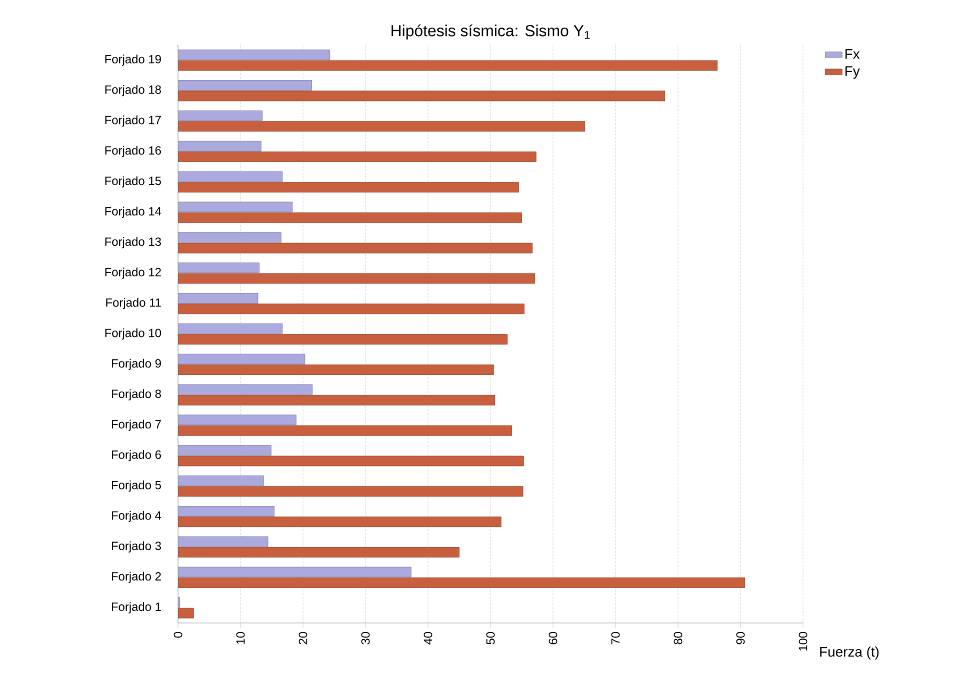 The image size is (970, 688). I want to click on y-tick-label: Forjado 14, so click(133, 212).